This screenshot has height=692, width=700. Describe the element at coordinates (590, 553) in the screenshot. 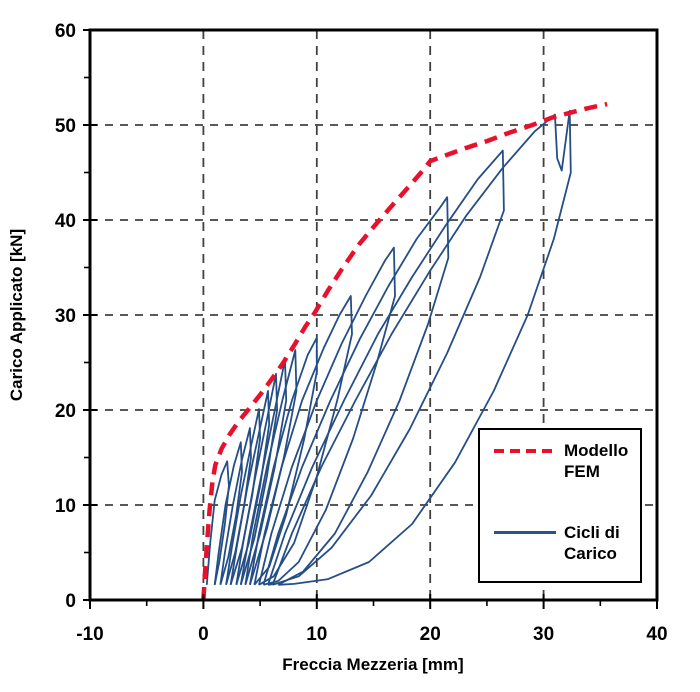

I see `legend-cicli-line2: Carico` at that location.